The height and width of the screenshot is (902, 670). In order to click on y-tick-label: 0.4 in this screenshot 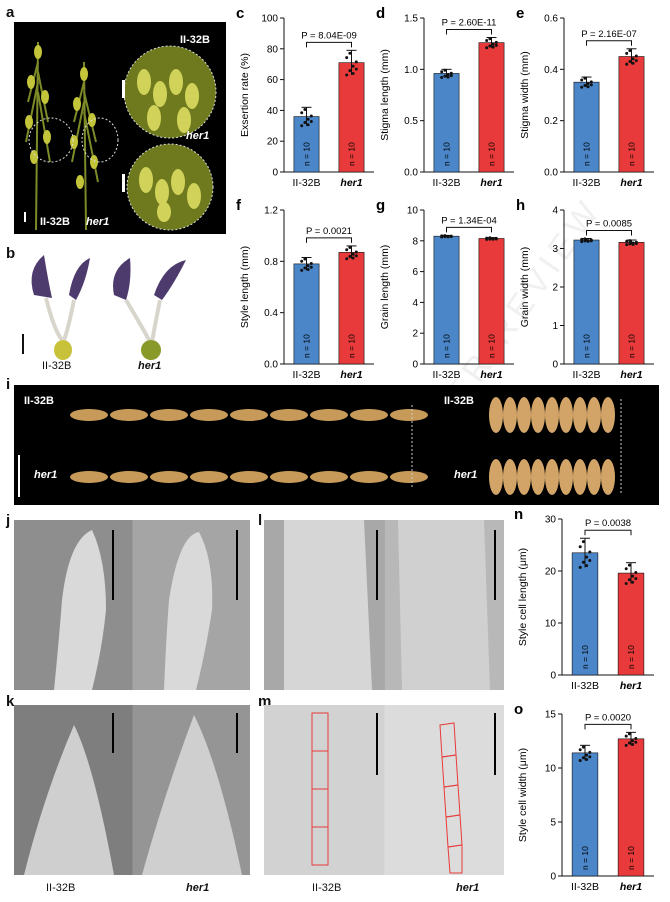, I will do `click(551, 70)`.